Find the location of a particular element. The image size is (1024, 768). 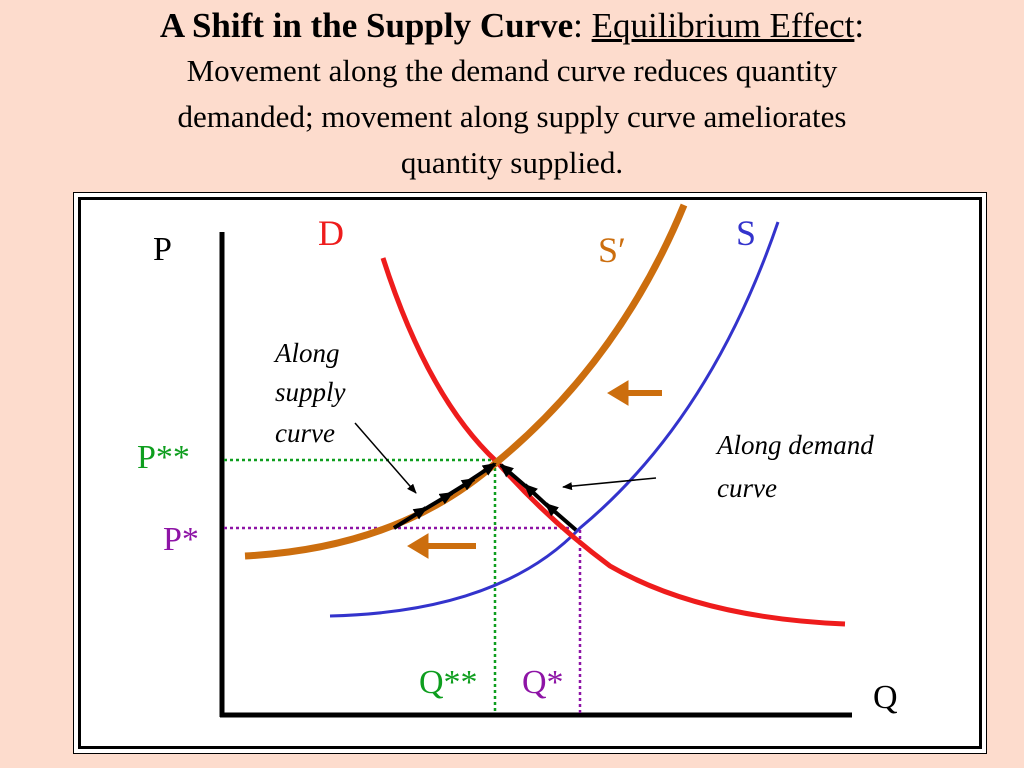

subtitle-line-3: quantity supplied. is located at coordinates (512, 162).